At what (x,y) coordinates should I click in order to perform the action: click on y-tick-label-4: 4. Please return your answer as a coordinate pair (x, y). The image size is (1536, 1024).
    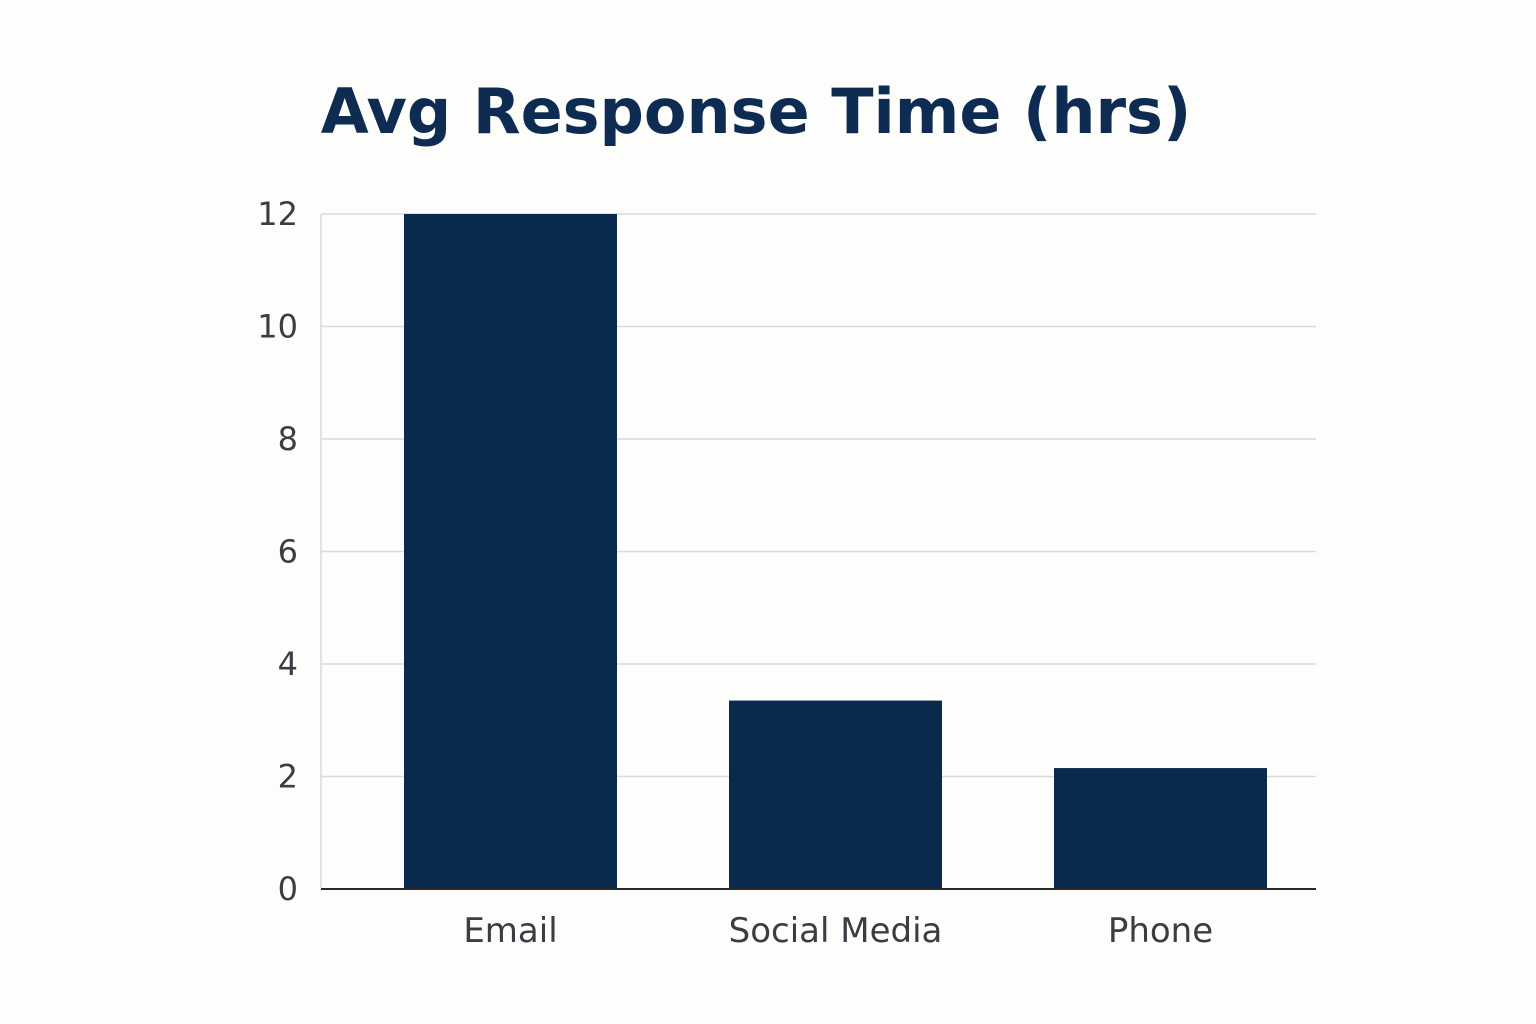
    Looking at the image, I should click on (288, 664).